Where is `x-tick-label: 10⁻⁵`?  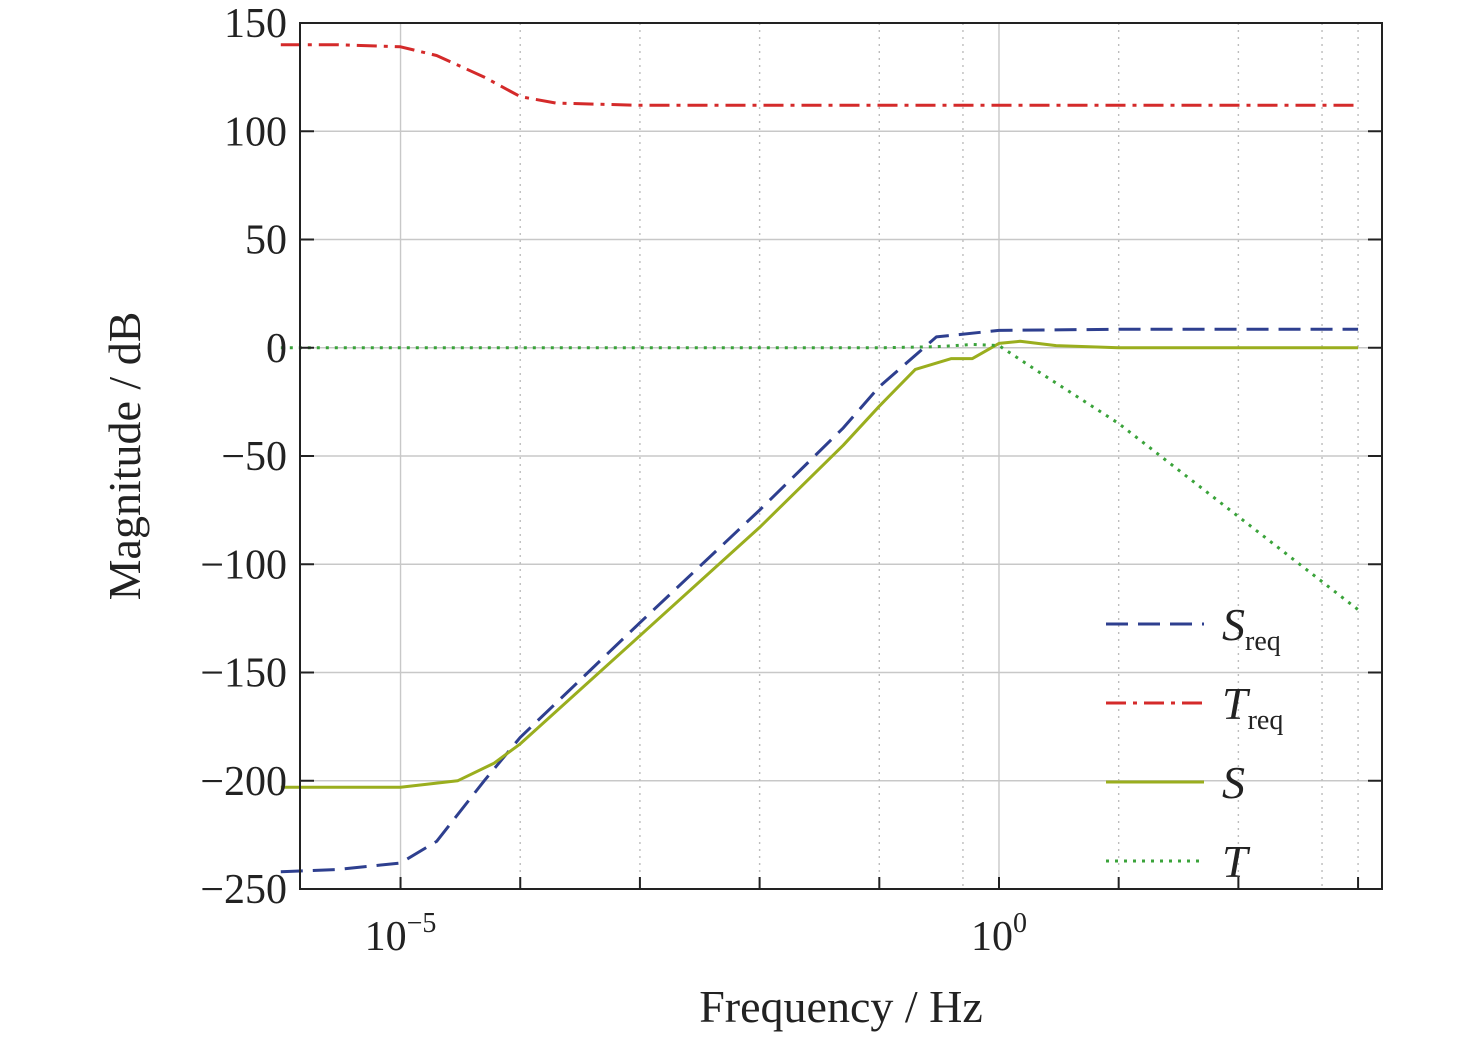
x-tick-label: 10⁻⁵ is located at coordinates (401, 934).